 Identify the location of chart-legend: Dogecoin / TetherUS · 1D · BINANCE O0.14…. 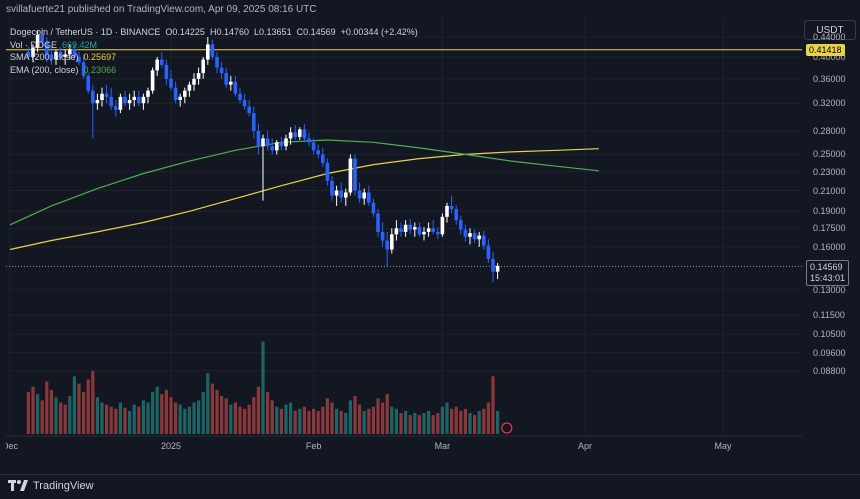
(214, 51).